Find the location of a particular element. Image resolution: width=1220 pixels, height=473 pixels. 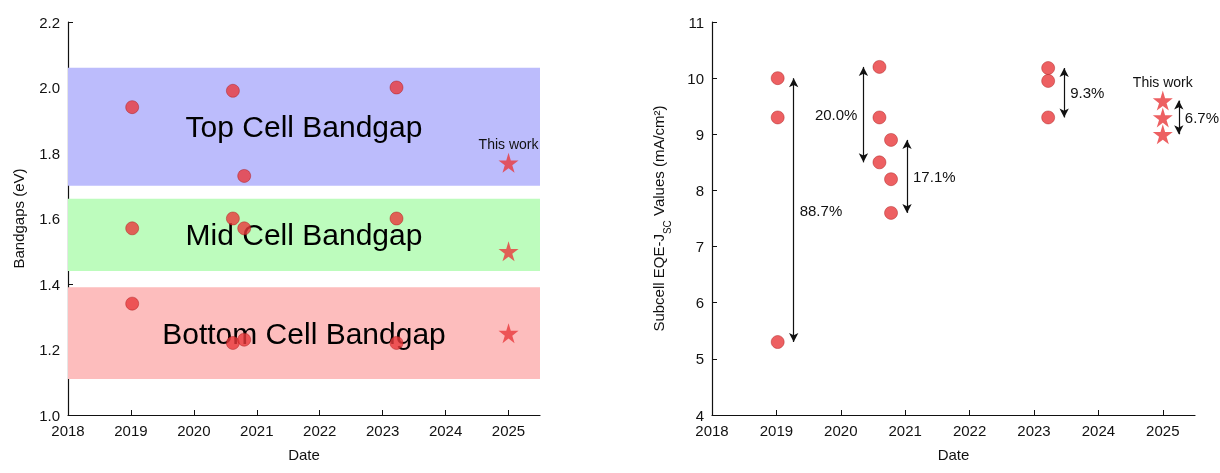

y-tick-label: 10 is located at coordinates (695, 78).